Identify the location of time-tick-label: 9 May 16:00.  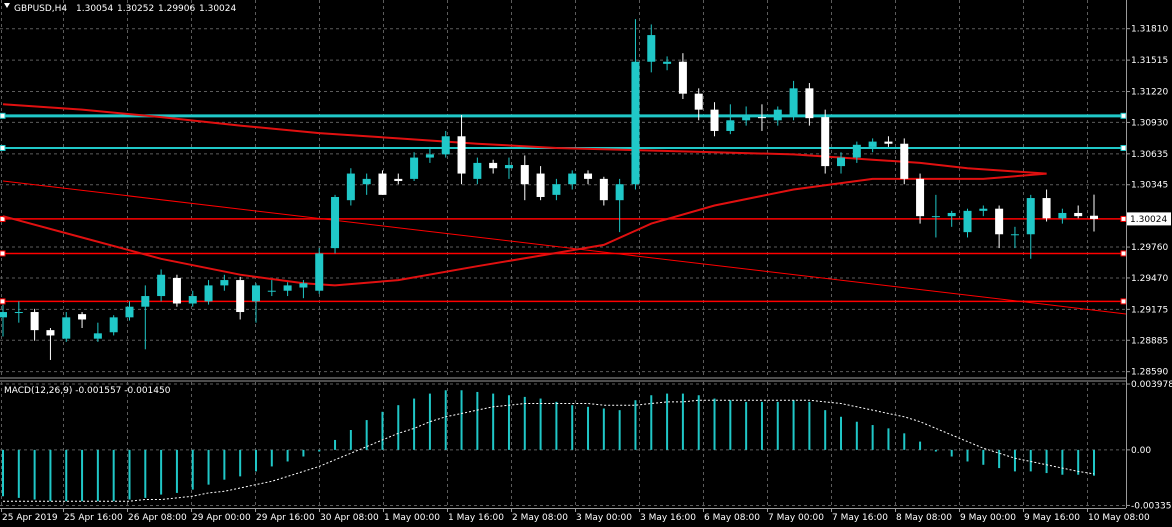
(1052, 518).